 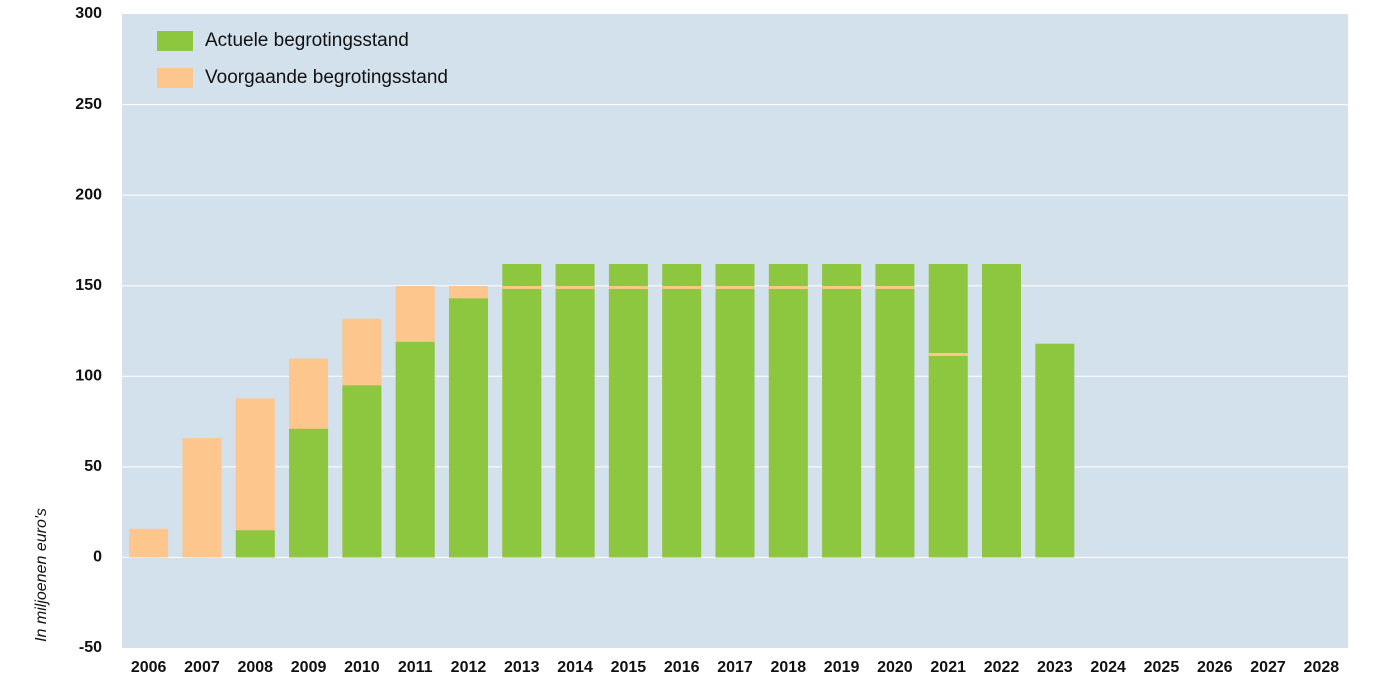 I want to click on x-tick-label: 2026, so click(x=1215, y=667).